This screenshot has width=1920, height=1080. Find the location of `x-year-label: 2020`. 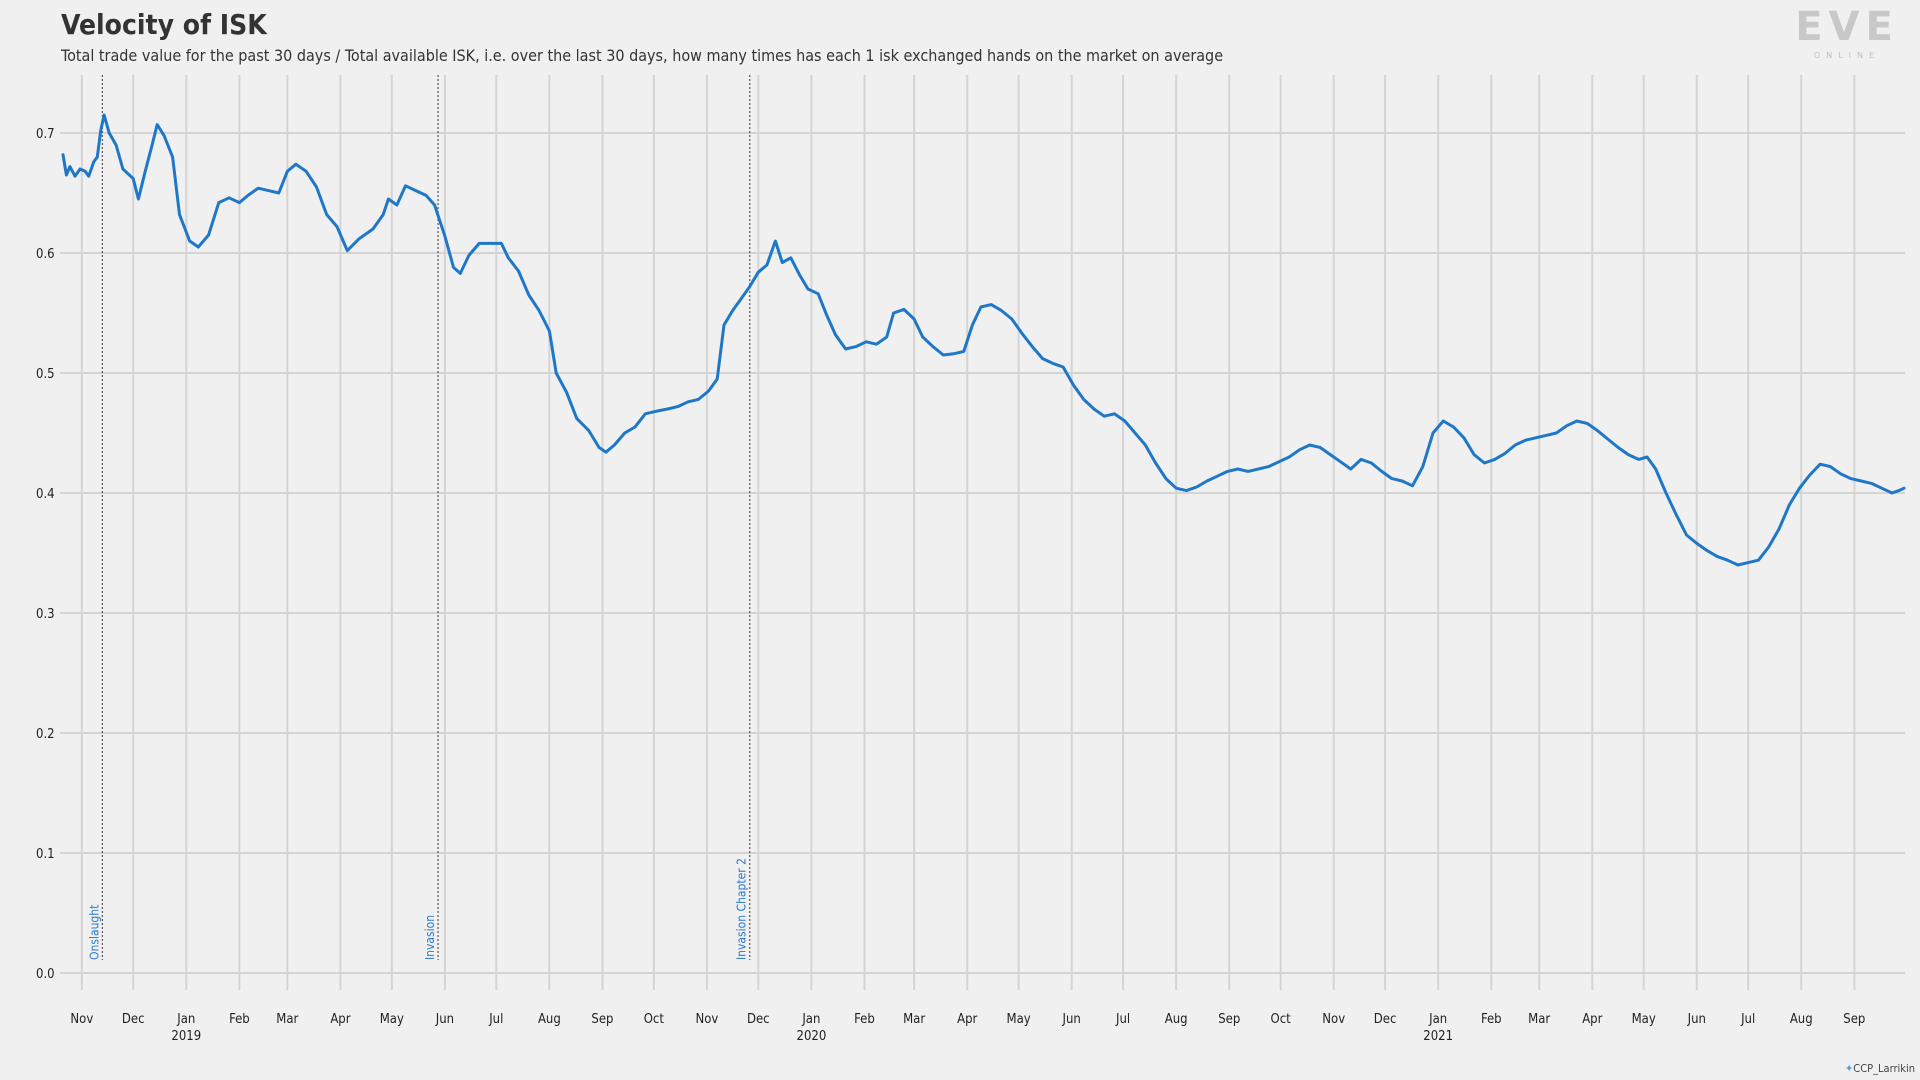

x-year-label: 2020 is located at coordinates (812, 1036).